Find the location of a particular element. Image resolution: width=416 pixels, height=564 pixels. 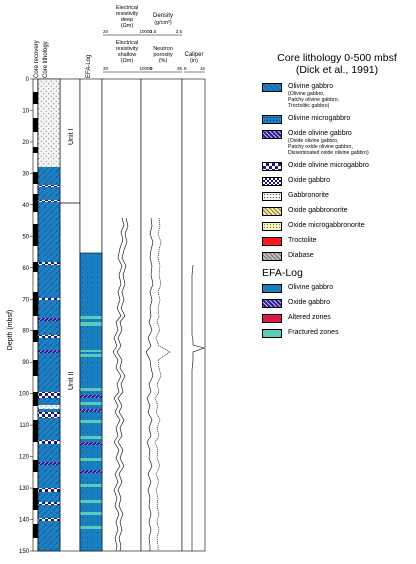

depth-tick-label: 150 is located at coordinates (24, 552).